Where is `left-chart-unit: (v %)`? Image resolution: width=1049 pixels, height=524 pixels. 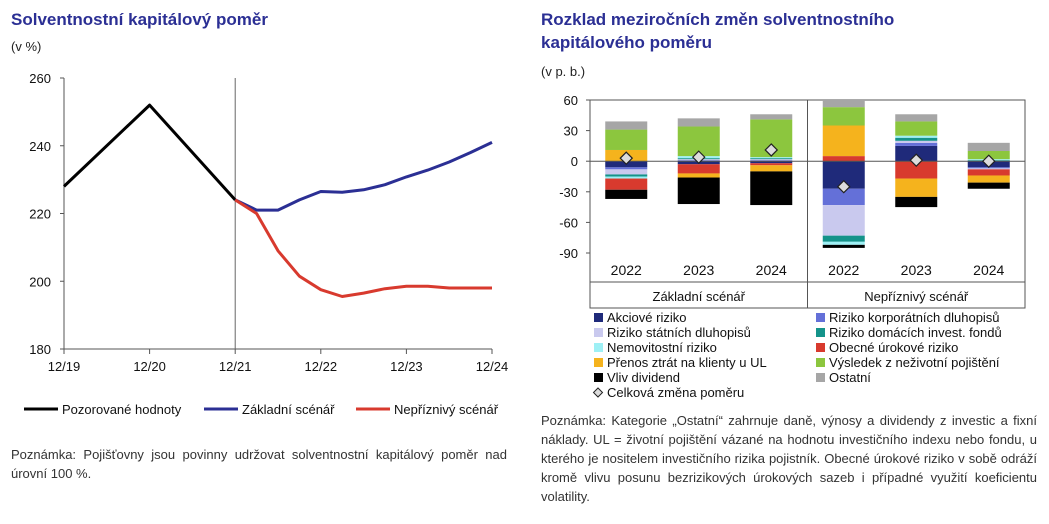
left-chart-unit: (v %) is located at coordinates (26, 46).